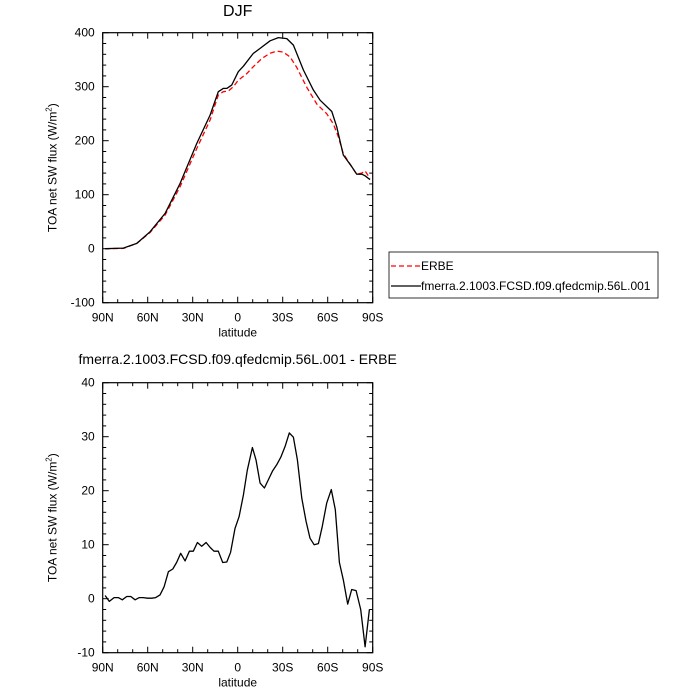 This screenshot has height=700, width=700. Describe the element at coordinates (88, 383) in the screenshot. I see `y-tick-label: 40` at that location.